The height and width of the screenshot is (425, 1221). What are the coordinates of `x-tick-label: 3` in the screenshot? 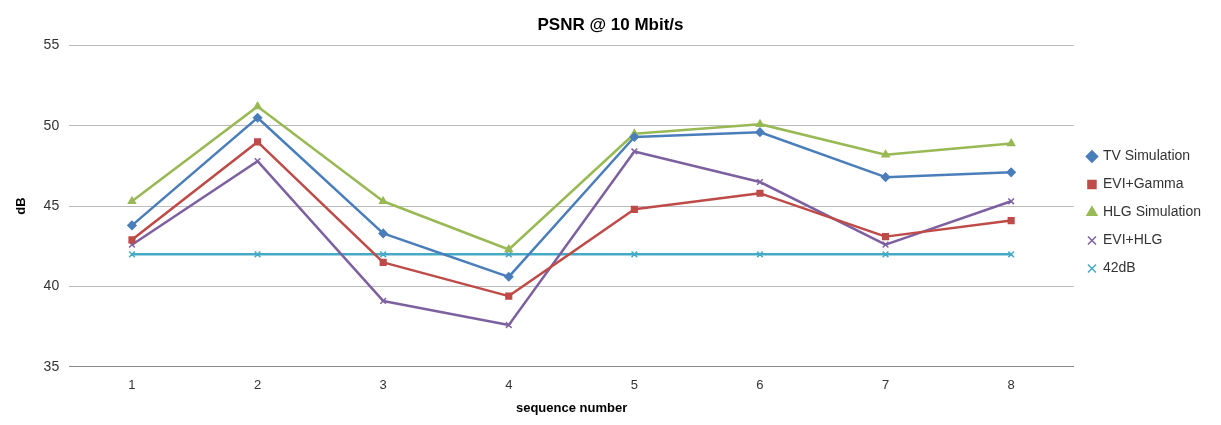 It's located at (383, 385).